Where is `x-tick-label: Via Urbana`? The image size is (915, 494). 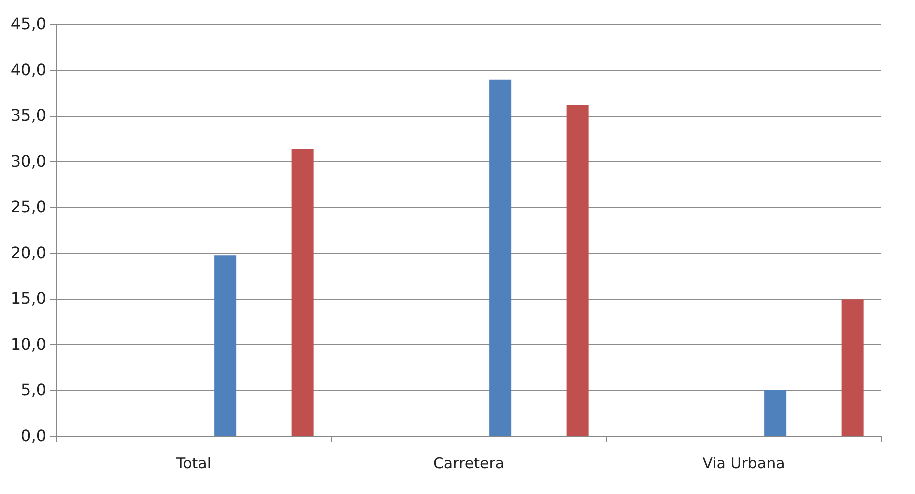 x-tick-label: Via Urbana is located at coordinates (744, 463).